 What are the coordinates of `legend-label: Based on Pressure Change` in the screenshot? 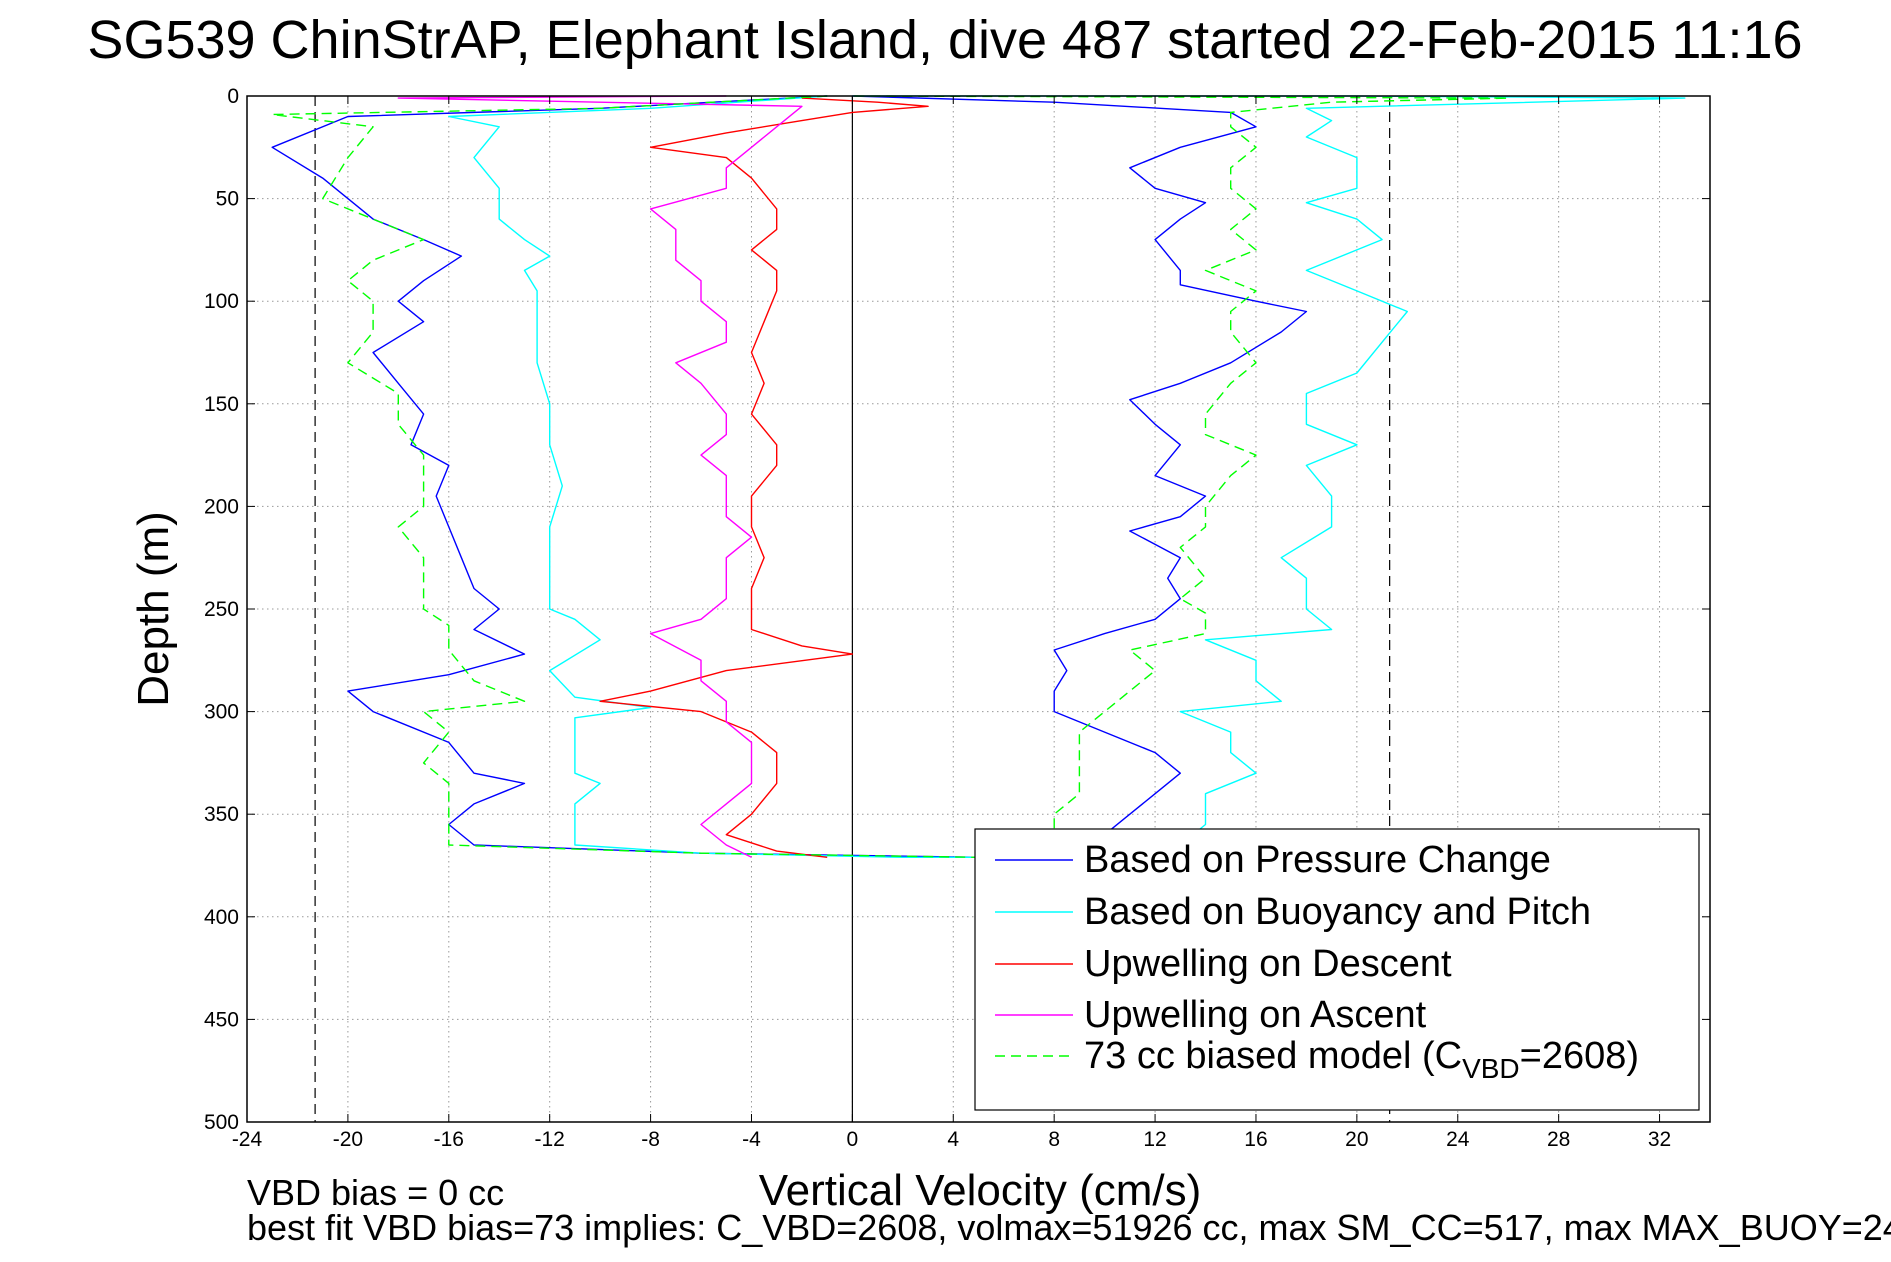 It's located at (1317, 860).